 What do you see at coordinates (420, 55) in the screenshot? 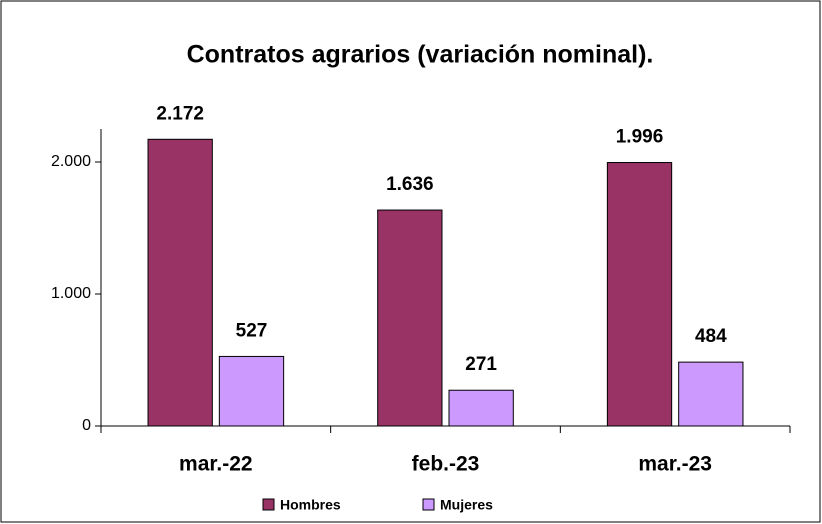
I see `chart-title: Contratos agrarios (variación nominal).` at bounding box center [420, 55].